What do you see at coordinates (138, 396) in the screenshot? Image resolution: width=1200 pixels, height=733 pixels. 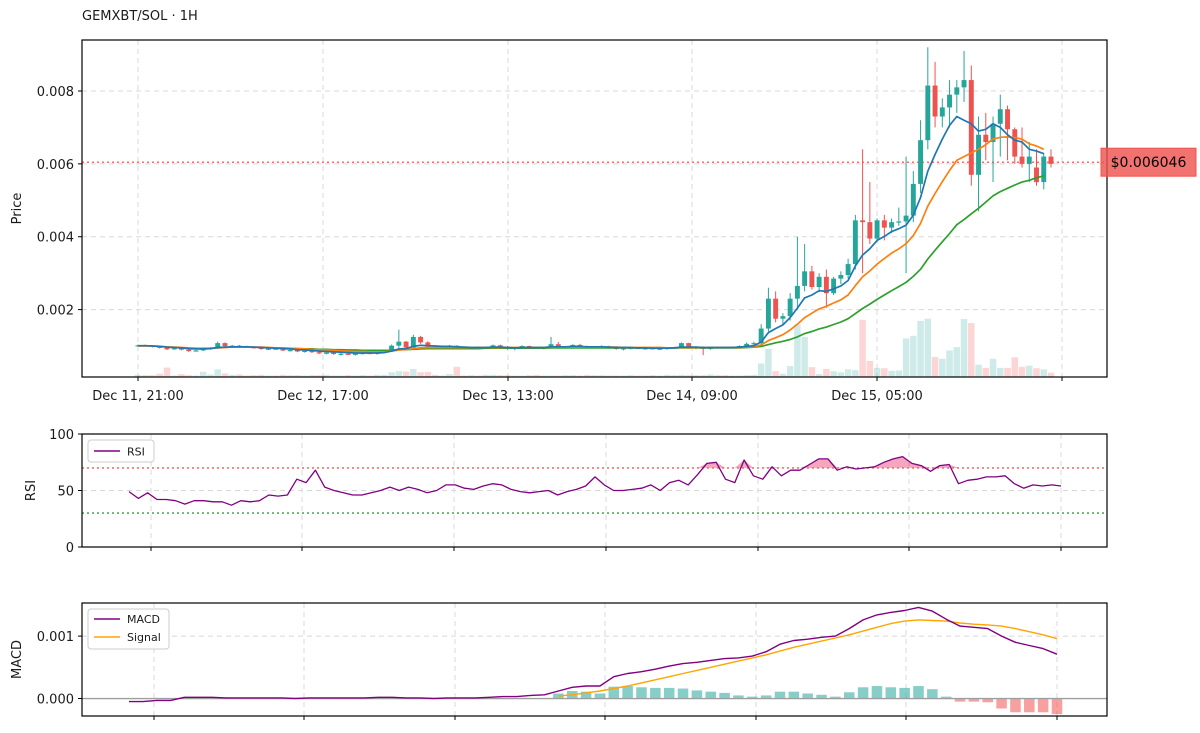 I see `x-tick-label: Dec 11, 21:00` at bounding box center [138, 396].